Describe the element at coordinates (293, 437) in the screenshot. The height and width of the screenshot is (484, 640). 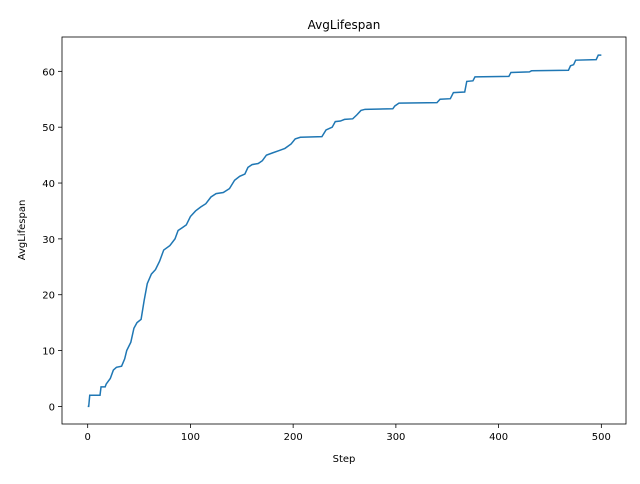
I see `x-tick-label: 200` at that location.